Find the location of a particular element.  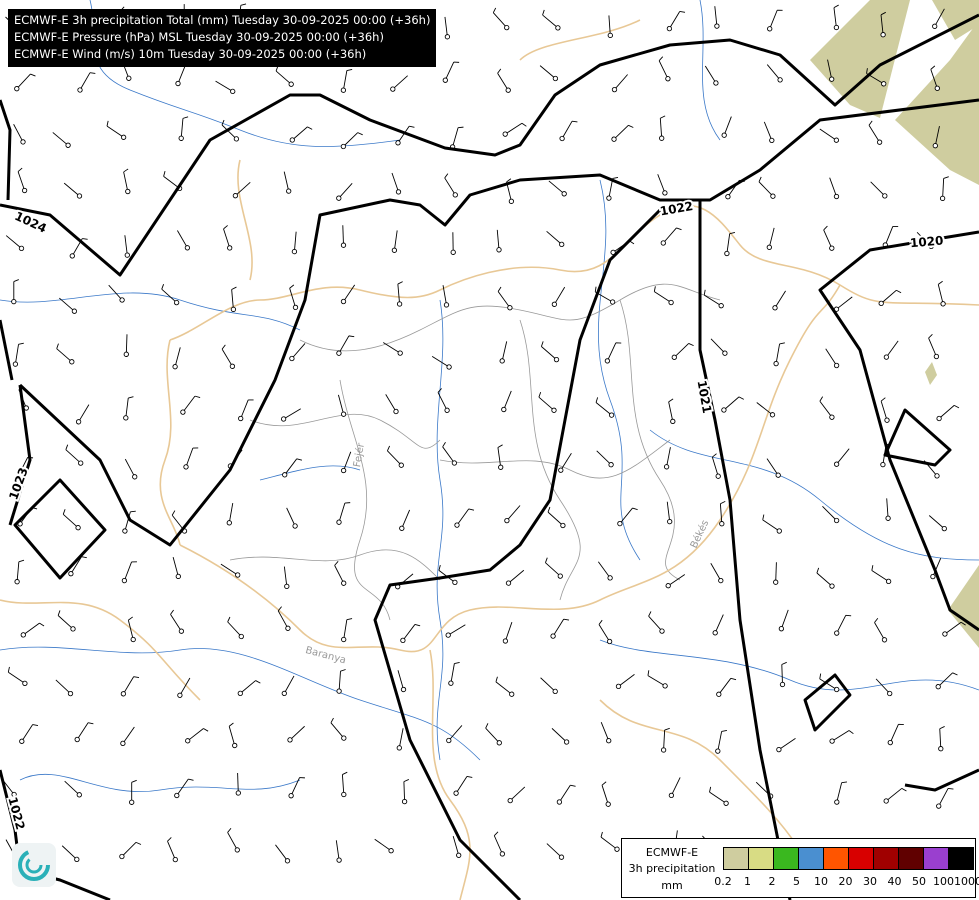

isobar-label: 1023 is located at coordinates (18, 484).